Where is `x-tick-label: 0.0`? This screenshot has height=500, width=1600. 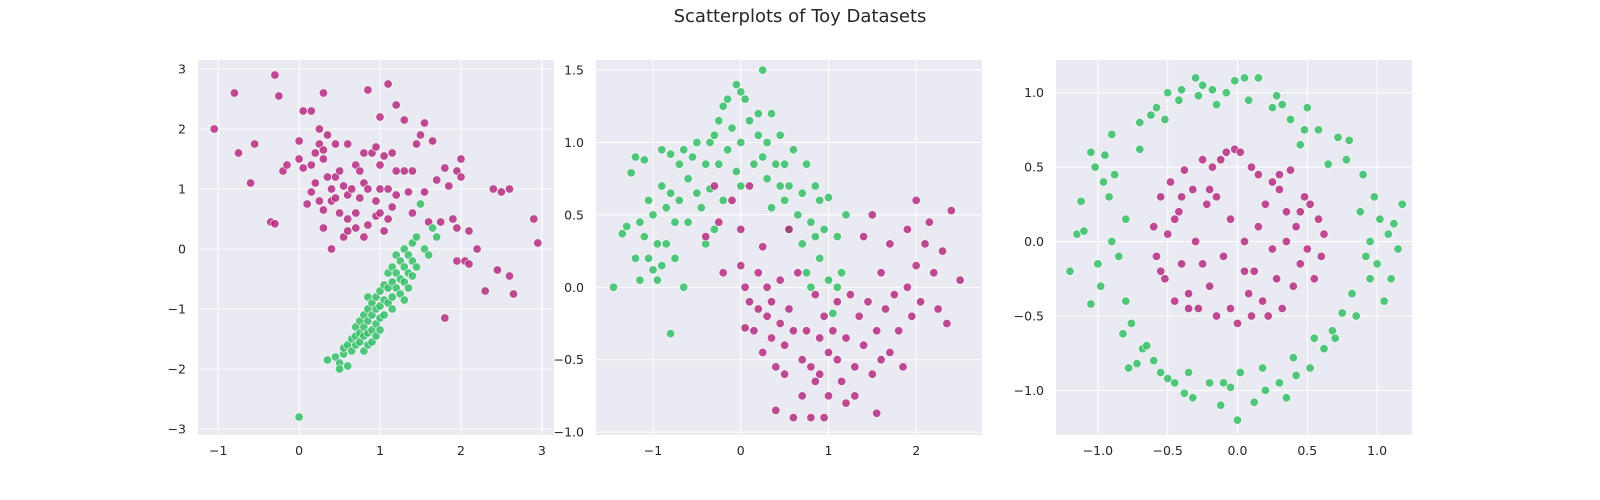 x-tick-label: 0.0 is located at coordinates (1238, 450).